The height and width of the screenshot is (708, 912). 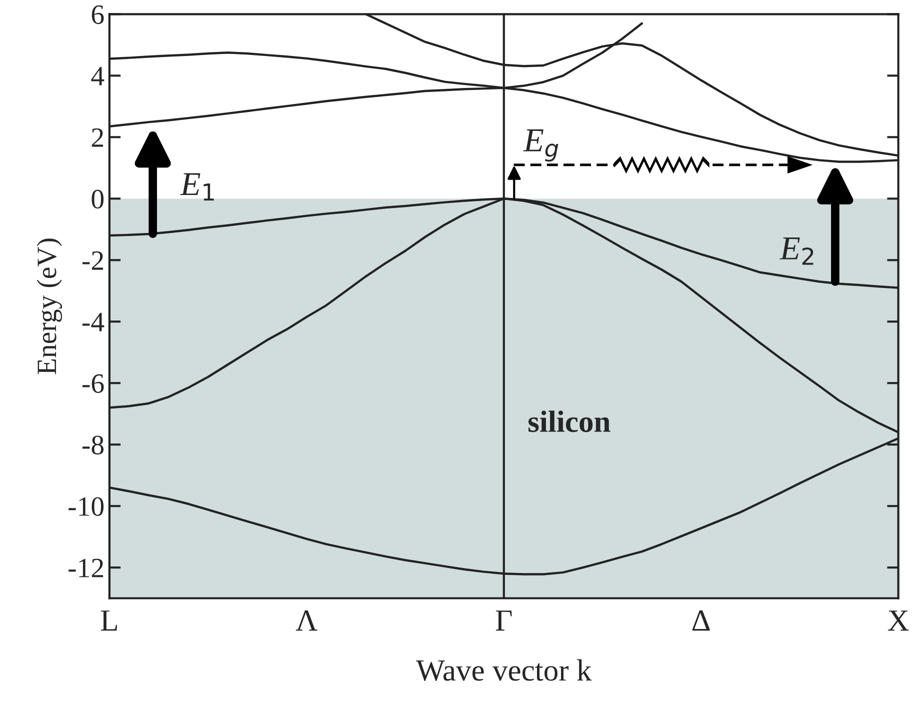 What do you see at coordinates (93, 383) in the screenshot?
I see `y-tick-label: -6` at bounding box center [93, 383].